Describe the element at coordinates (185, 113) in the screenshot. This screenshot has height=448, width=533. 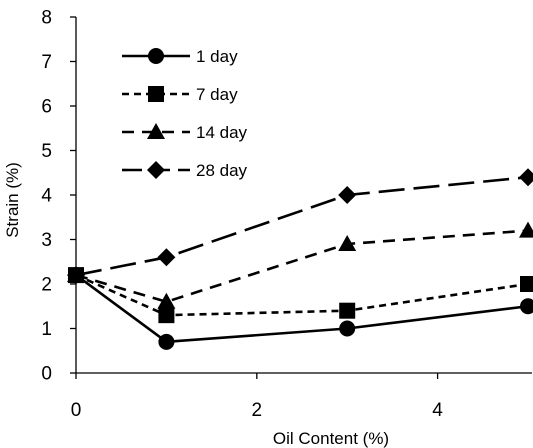
I see `legend: 1 day 7 day 14 day 28 day` at that location.